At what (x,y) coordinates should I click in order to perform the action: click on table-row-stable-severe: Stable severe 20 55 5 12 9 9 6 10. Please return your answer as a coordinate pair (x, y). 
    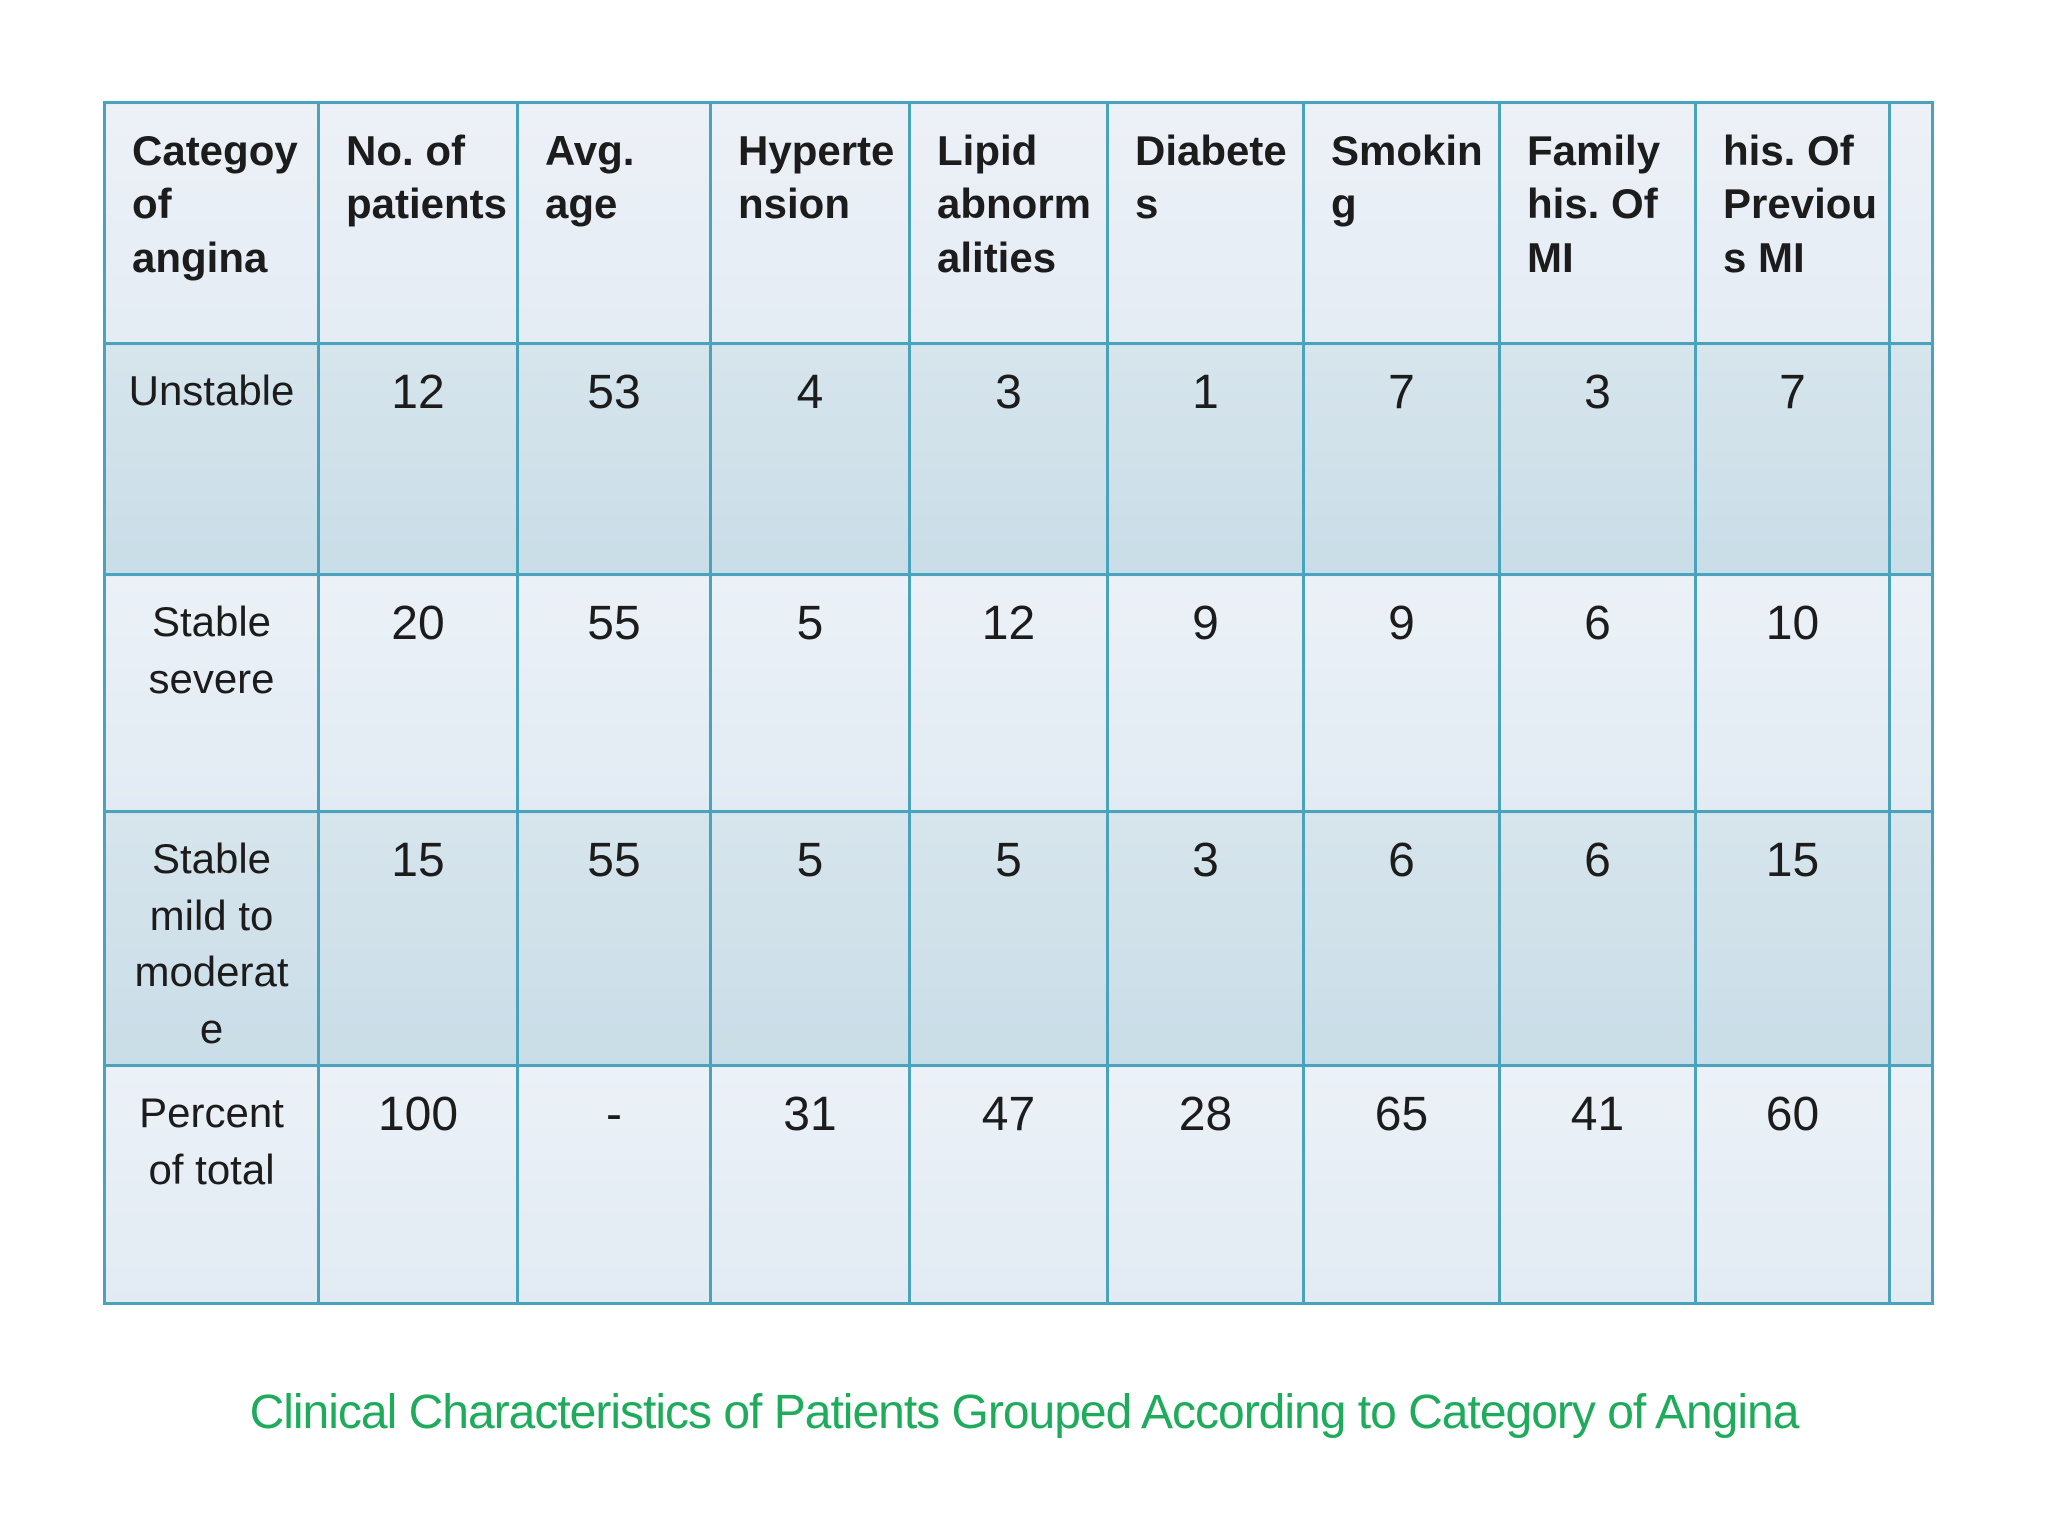
    Looking at the image, I should click on (1018, 693).